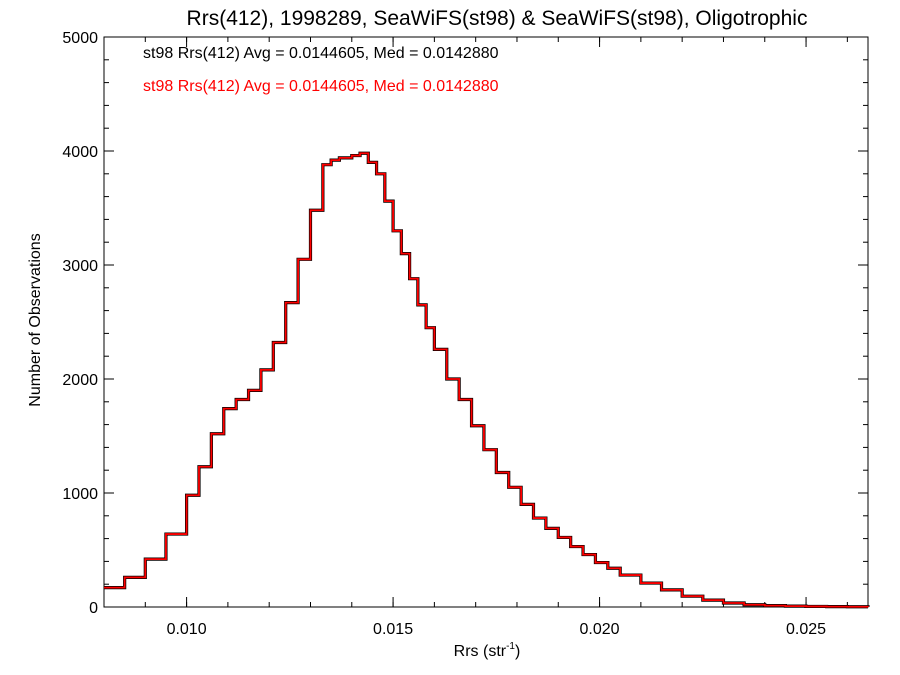  Describe the element at coordinates (80, 38) in the screenshot. I see `y-tick-label: 5000` at that location.